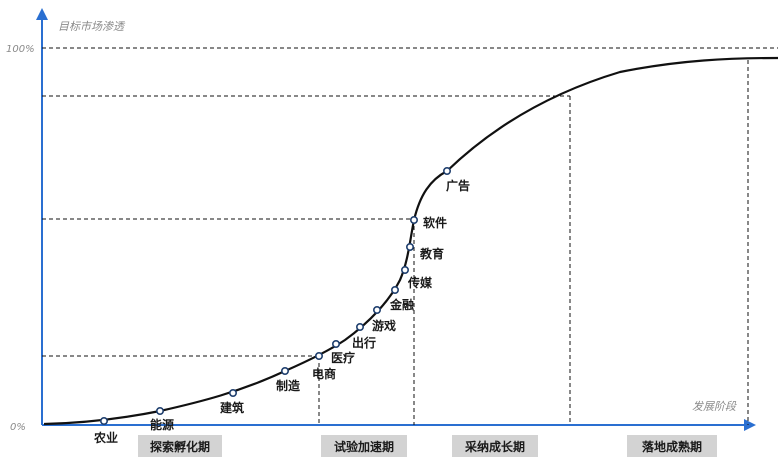  I want to click on label-gaming: 游戏, so click(384, 325).